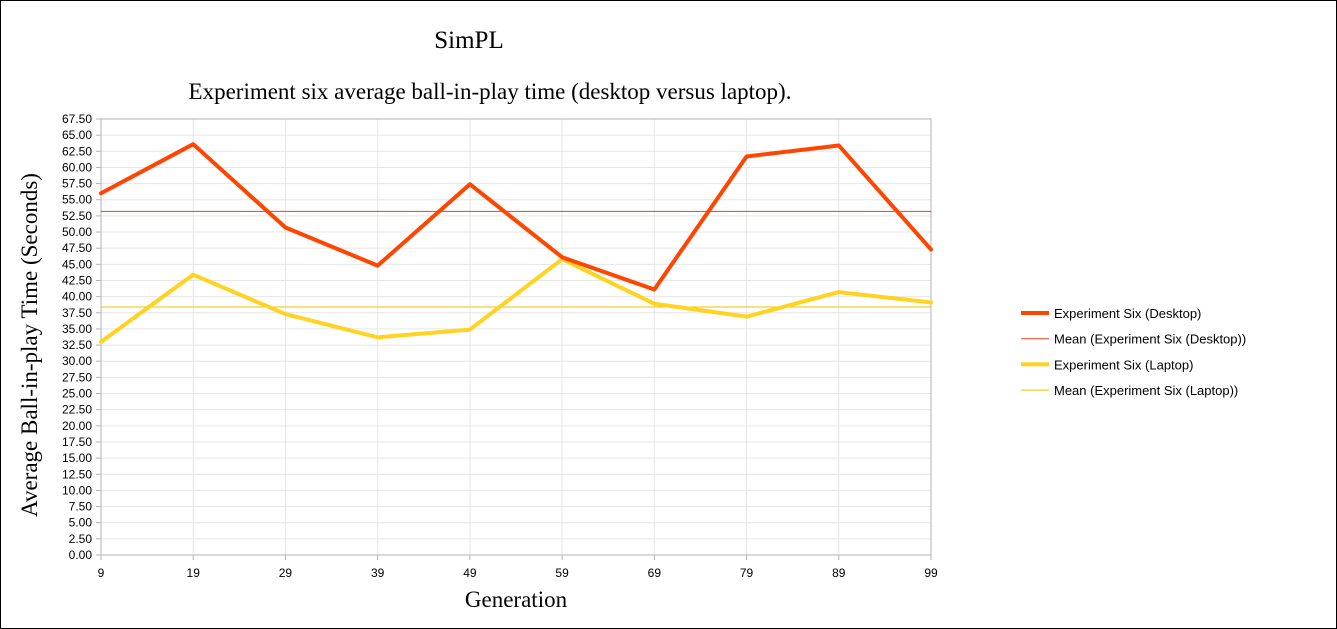 This screenshot has height=629, width=1337. Describe the element at coordinates (931, 573) in the screenshot. I see `x-tick-label: 99` at that location.